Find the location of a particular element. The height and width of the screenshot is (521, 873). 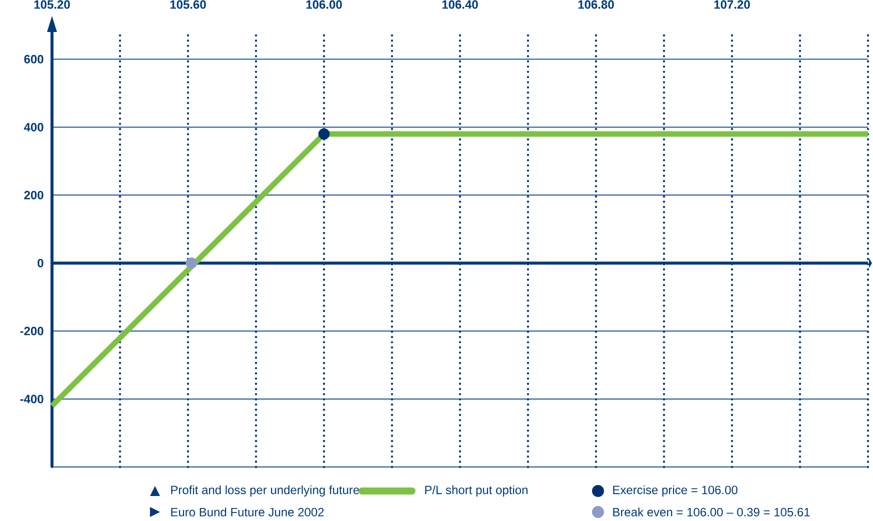

y-tick-label: 0 is located at coordinates (41, 263).